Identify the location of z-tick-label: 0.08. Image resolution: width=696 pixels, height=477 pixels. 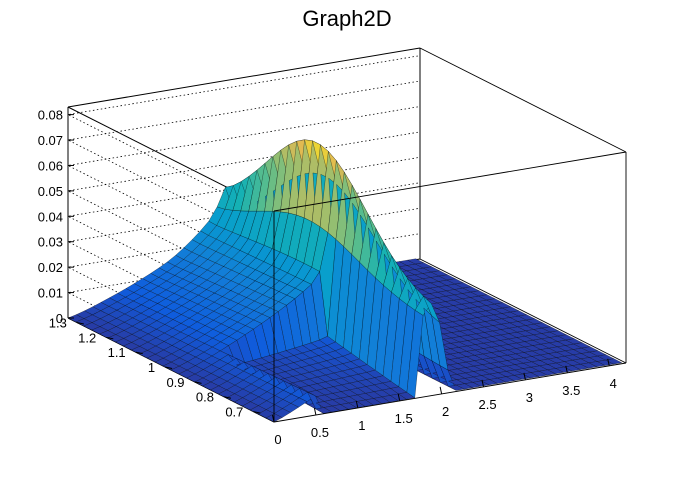
(50, 115).